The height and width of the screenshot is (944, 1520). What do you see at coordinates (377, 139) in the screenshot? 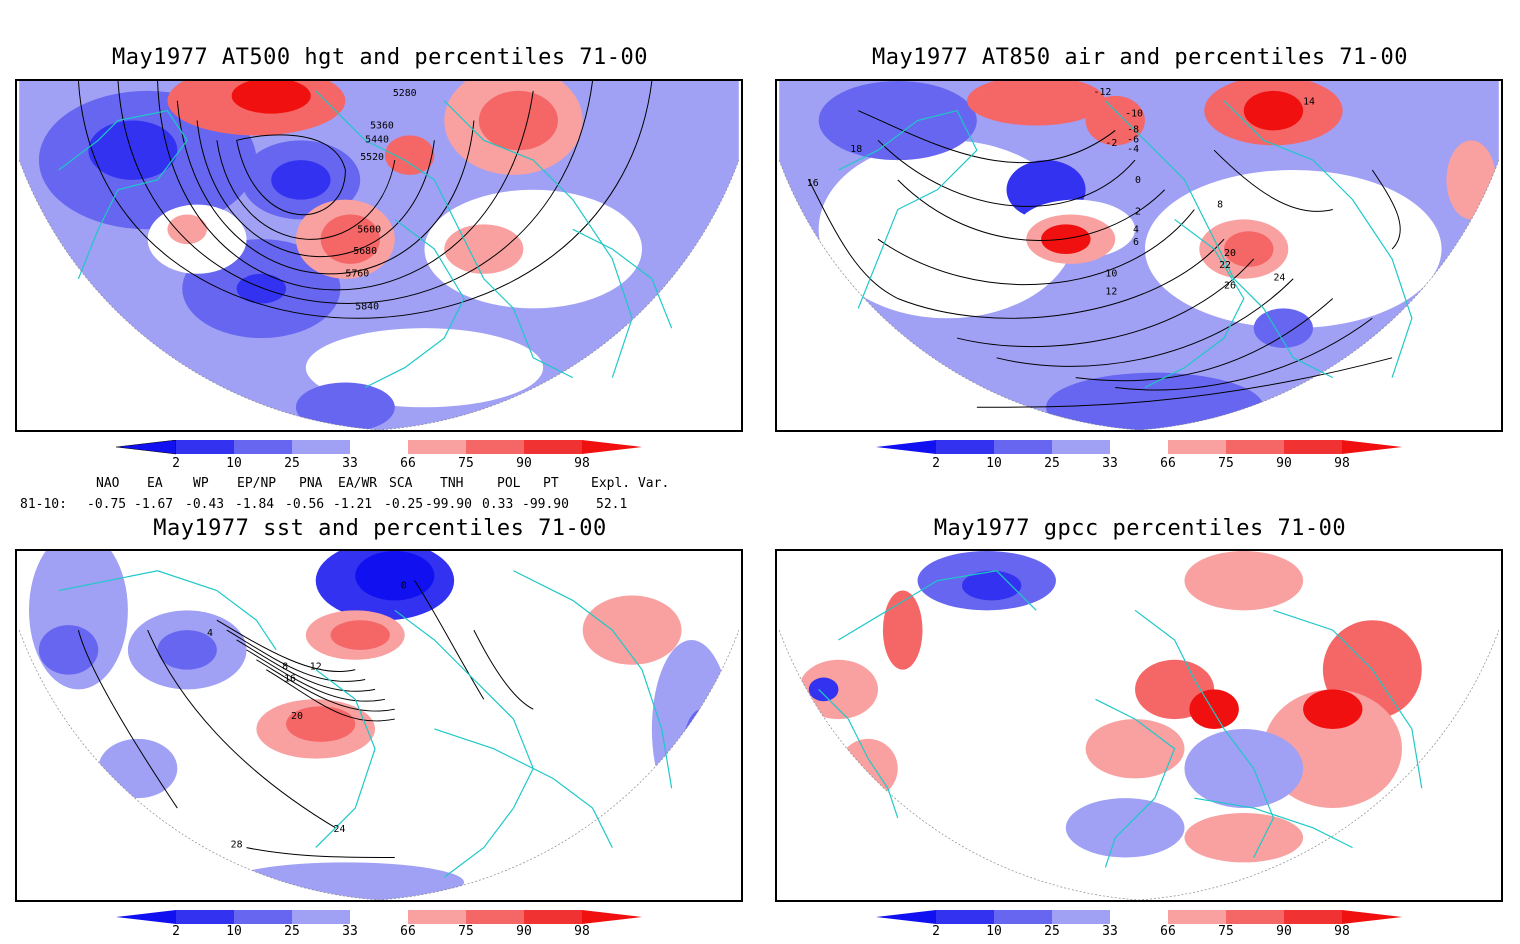
I see `panel1-contour-label: 5440` at bounding box center [377, 139].